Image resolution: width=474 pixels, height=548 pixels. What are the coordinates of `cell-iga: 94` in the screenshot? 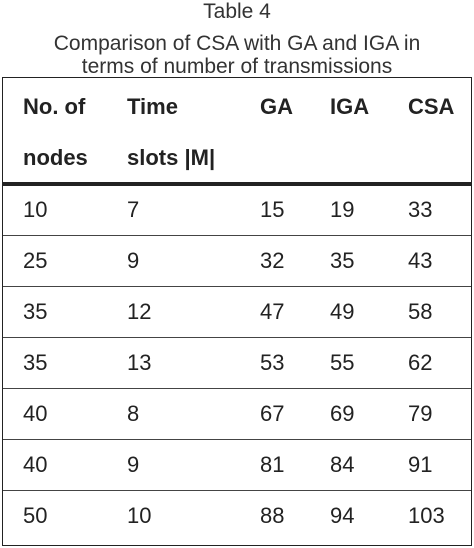 It's located at (342, 515).